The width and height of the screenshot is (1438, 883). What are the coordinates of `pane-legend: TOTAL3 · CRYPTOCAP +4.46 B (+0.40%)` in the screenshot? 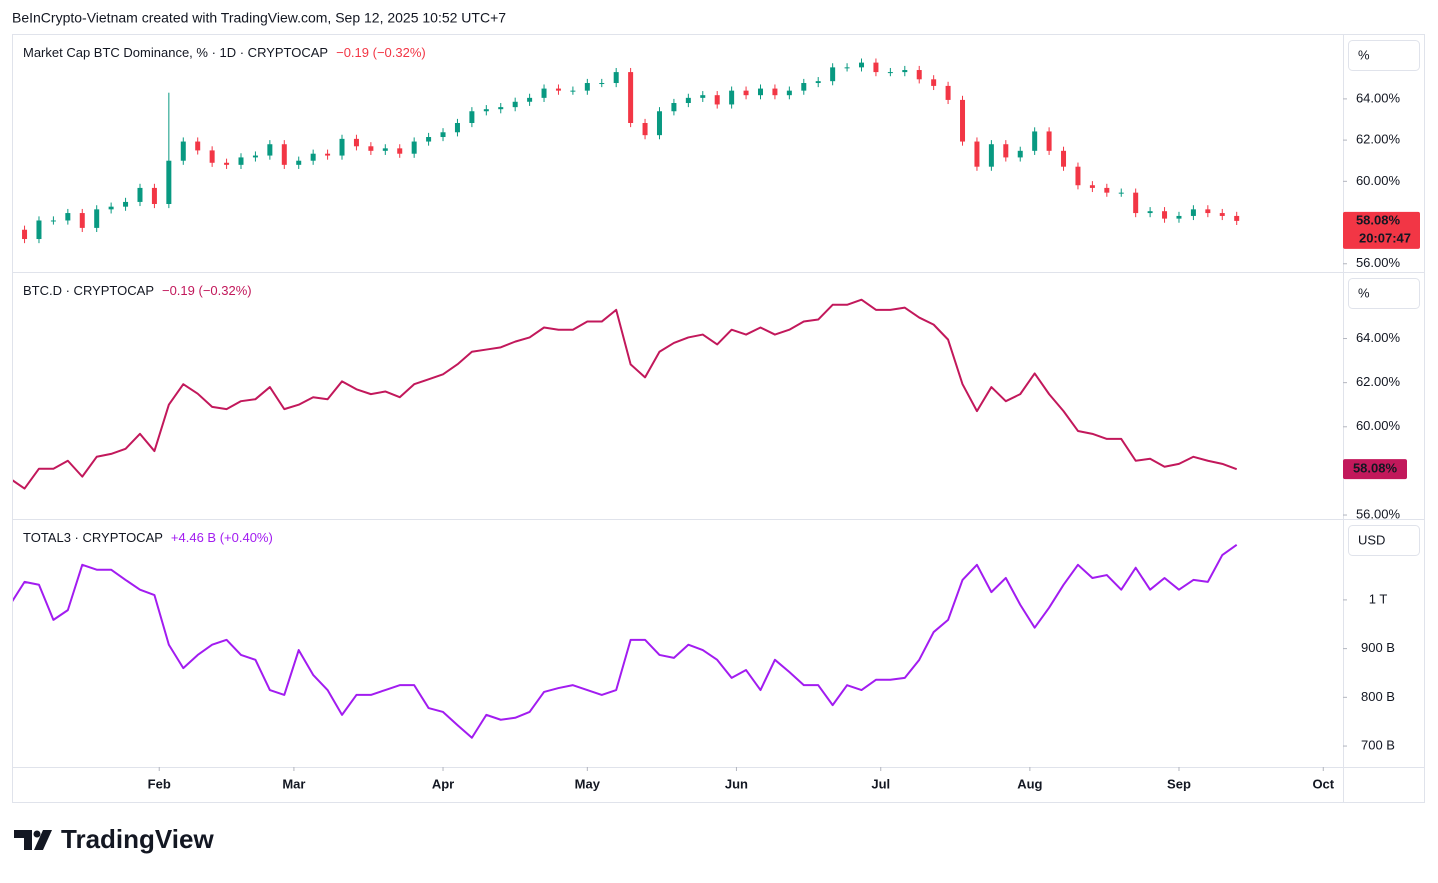 It's located at (148, 537).